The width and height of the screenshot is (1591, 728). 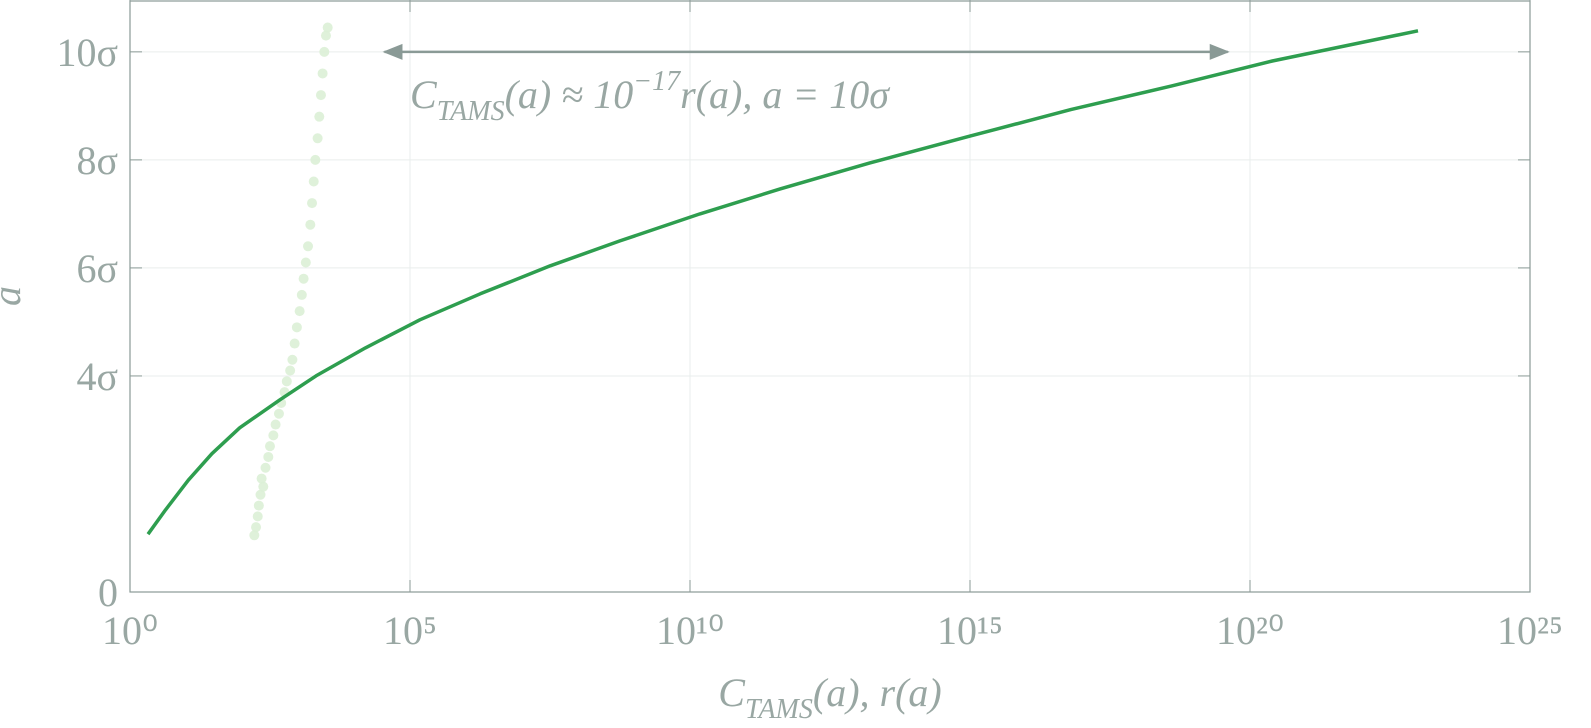 I want to click on label-part: r(a), a = 10σ, so click(x=785, y=94).